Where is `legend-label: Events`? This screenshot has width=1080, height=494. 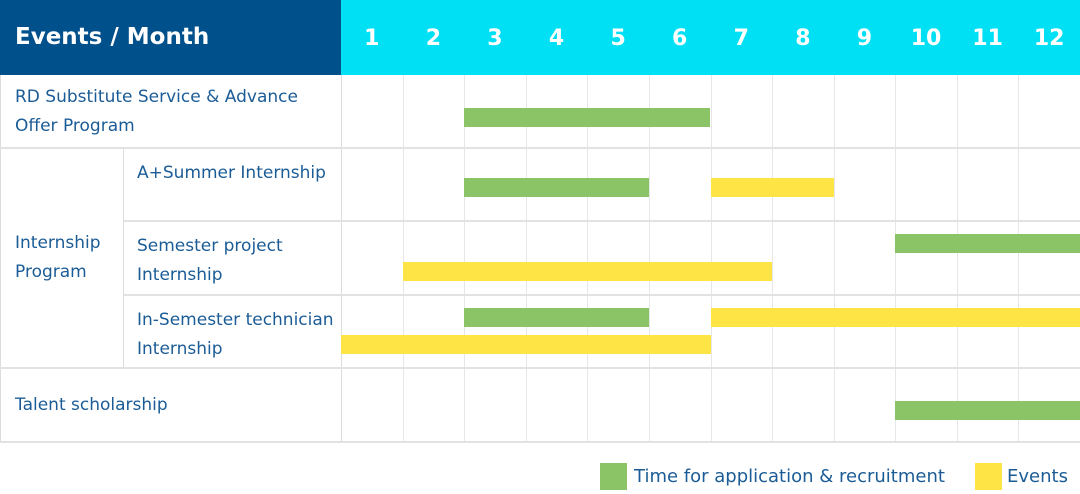
legend-label: Events is located at coordinates (1037, 476).